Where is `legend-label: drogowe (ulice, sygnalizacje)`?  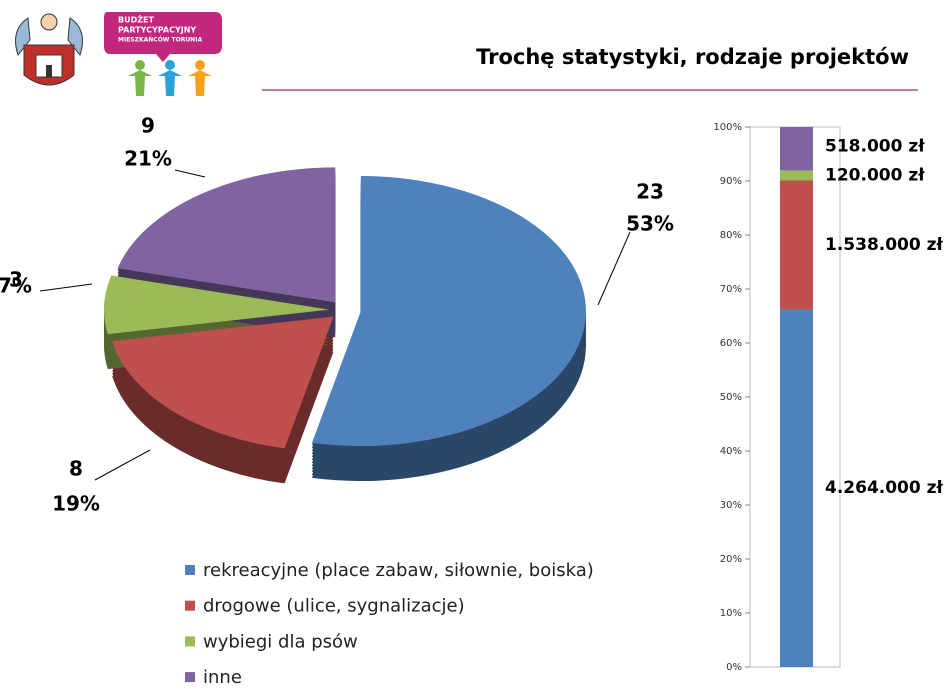 legend-label: drogowe (ulice, sygnalizacje) is located at coordinates (334, 606).